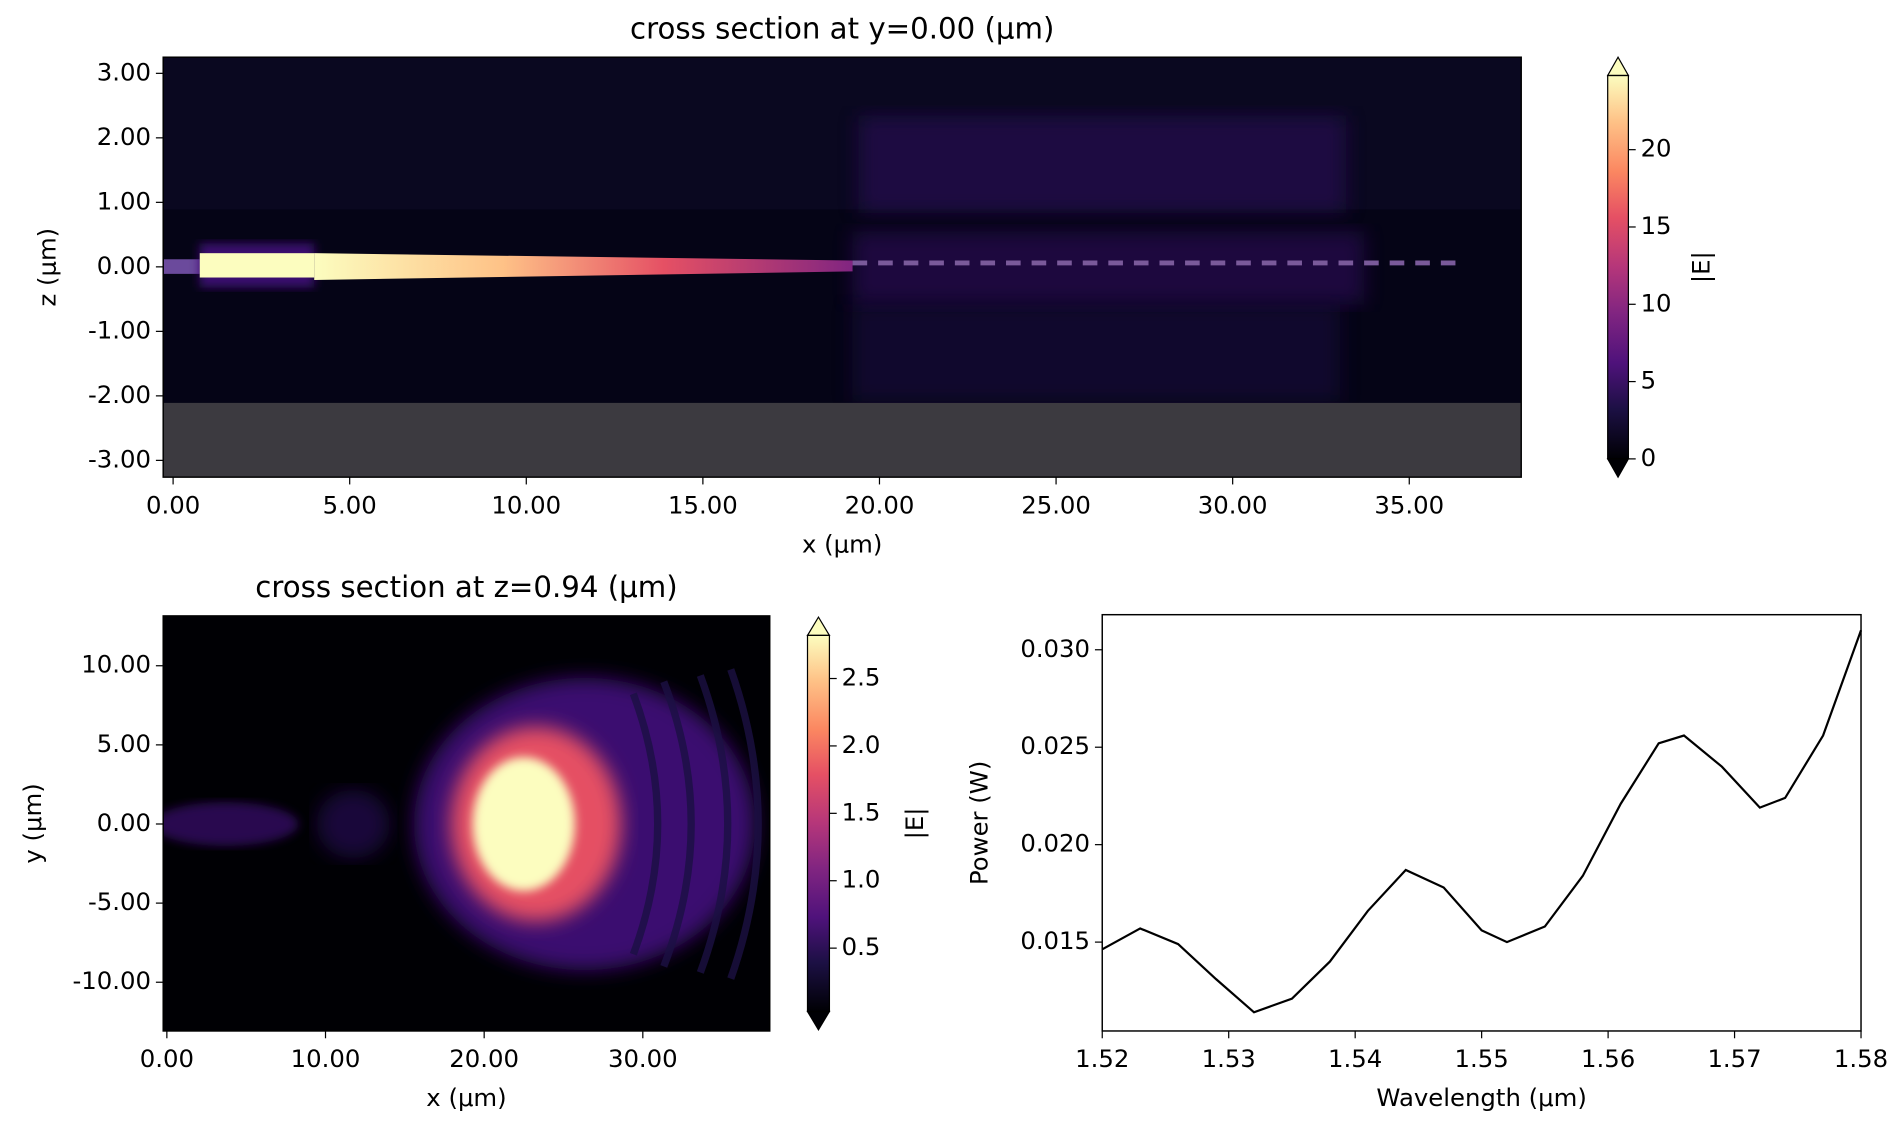  What do you see at coordinates (124, 71) in the screenshot?
I see `y-tick-label: 3.00` at bounding box center [124, 71].